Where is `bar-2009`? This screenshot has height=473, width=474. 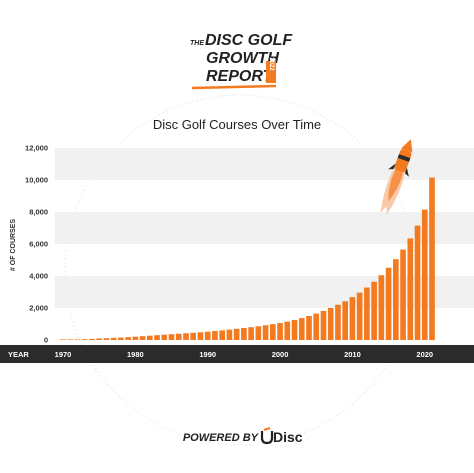 bar-2009 is located at coordinates (345, 320).